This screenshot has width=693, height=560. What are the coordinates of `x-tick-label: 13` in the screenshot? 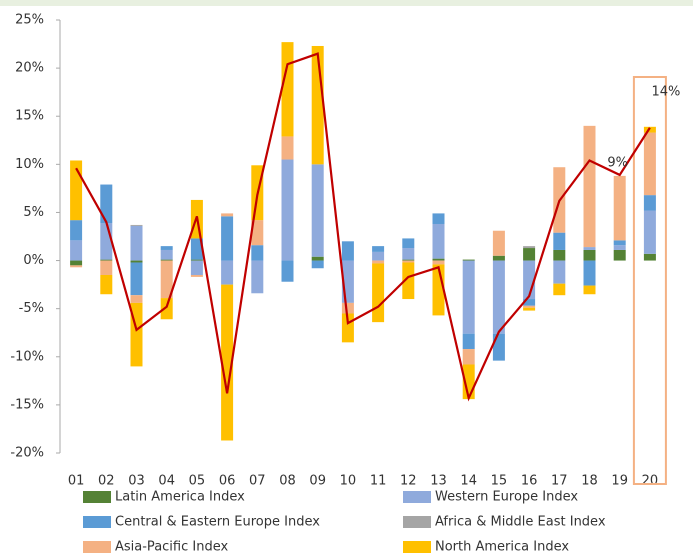 It's located at (438, 481).